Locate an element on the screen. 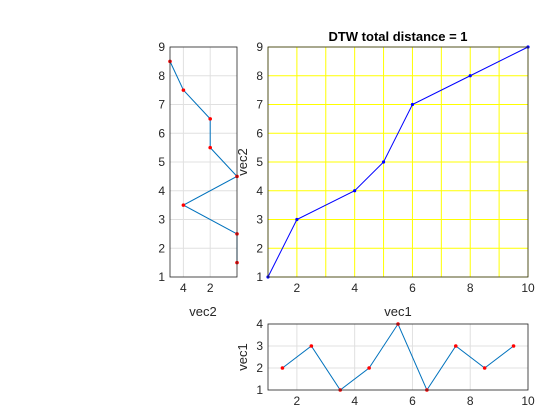  bottom-y-tick-label: 2 is located at coordinates (259, 368).